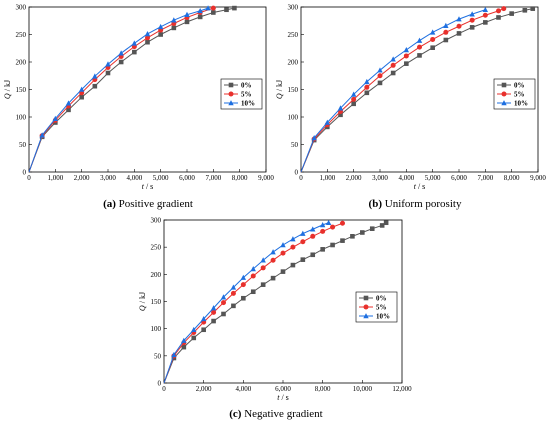 The height and width of the screenshot is (427, 550). I want to click on x-tick-label: 1,000, so click(327, 178).